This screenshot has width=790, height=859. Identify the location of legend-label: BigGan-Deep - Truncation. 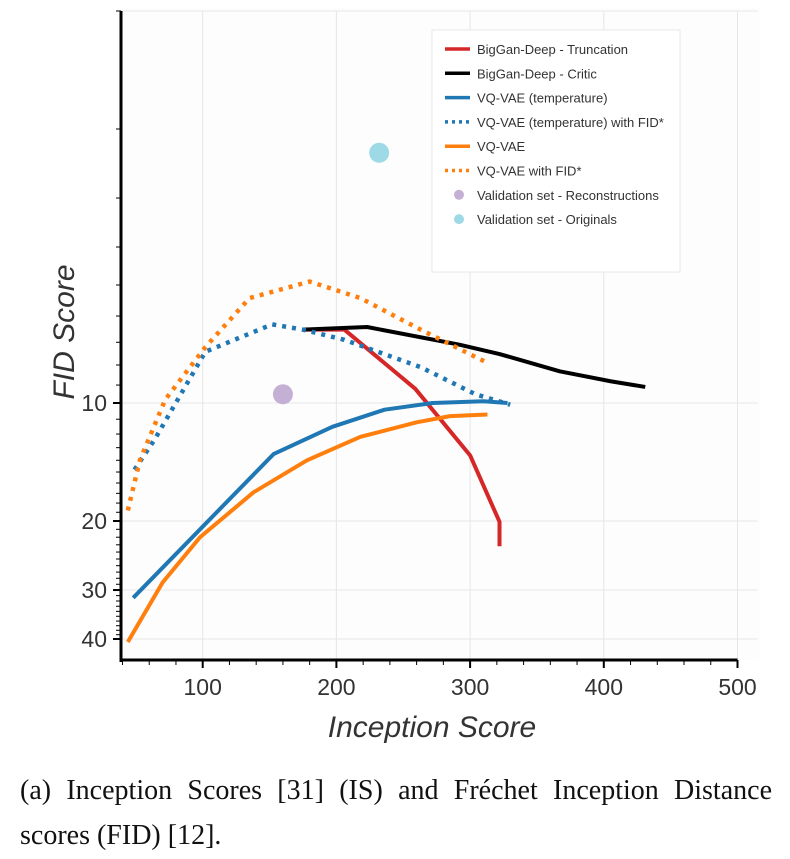
(552, 49).